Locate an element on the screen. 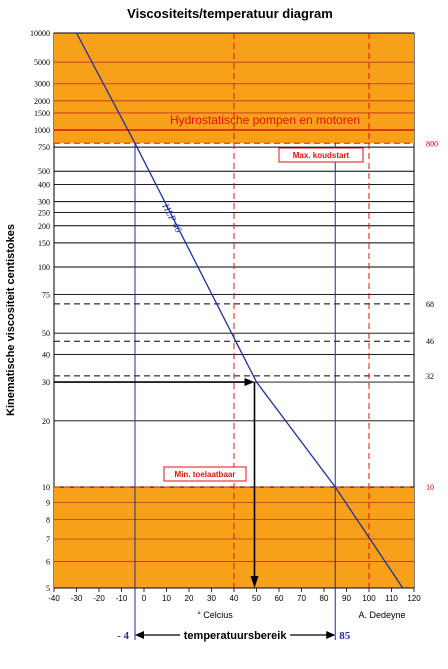 This screenshot has width=448, height=669. y-tick-label: 200 is located at coordinates (44, 226).